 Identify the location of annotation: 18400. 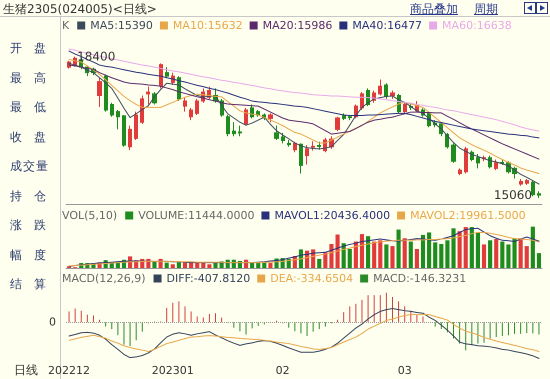
(96, 57).